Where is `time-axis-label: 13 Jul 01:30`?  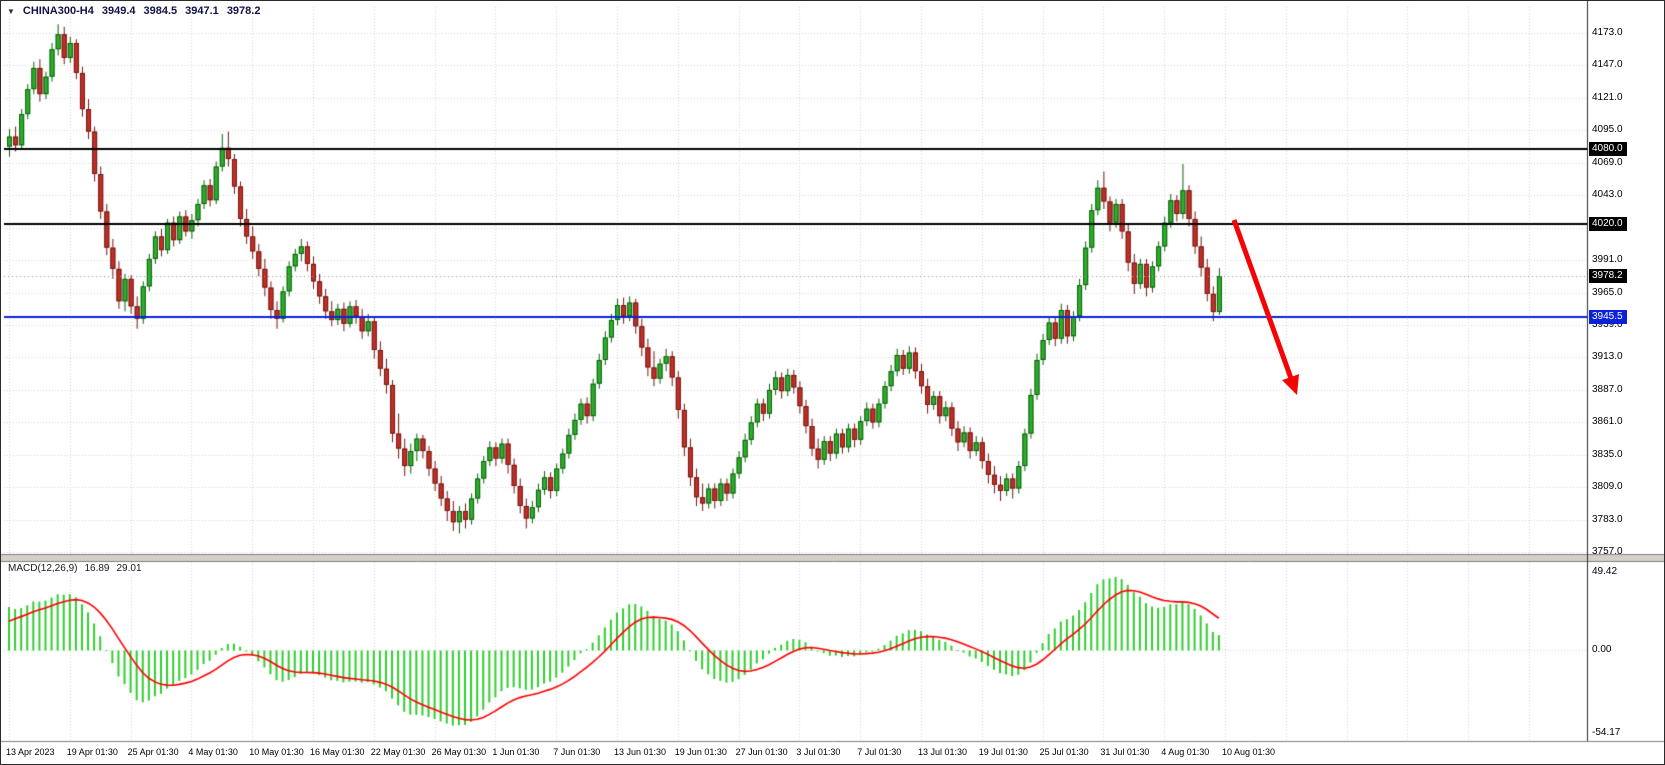 time-axis-label: 13 Jul 01:30 is located at coordinates (943, 752).